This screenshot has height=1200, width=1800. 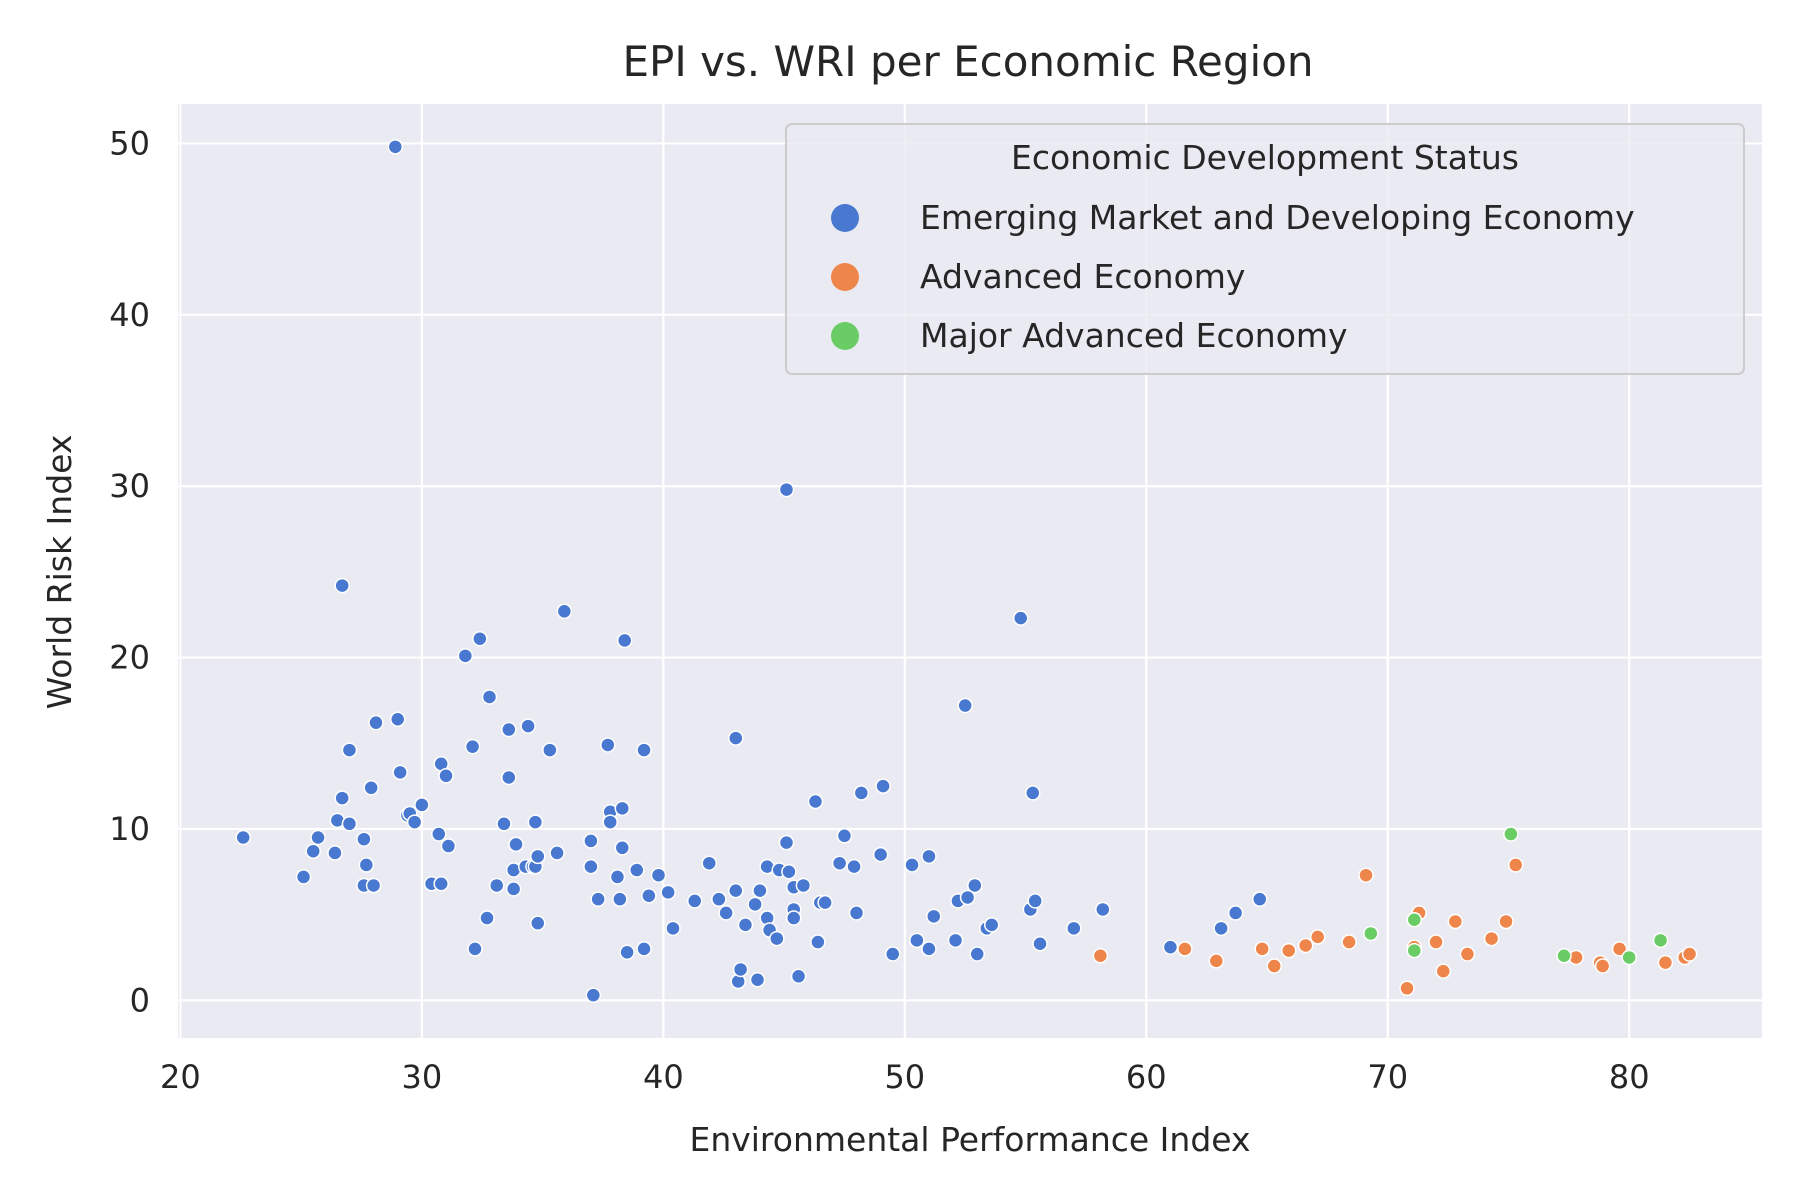 What do you see at coordinates (129, 143) in the screenshot?
I see `y-tick-label: 50` at bounding box center [129, 143].